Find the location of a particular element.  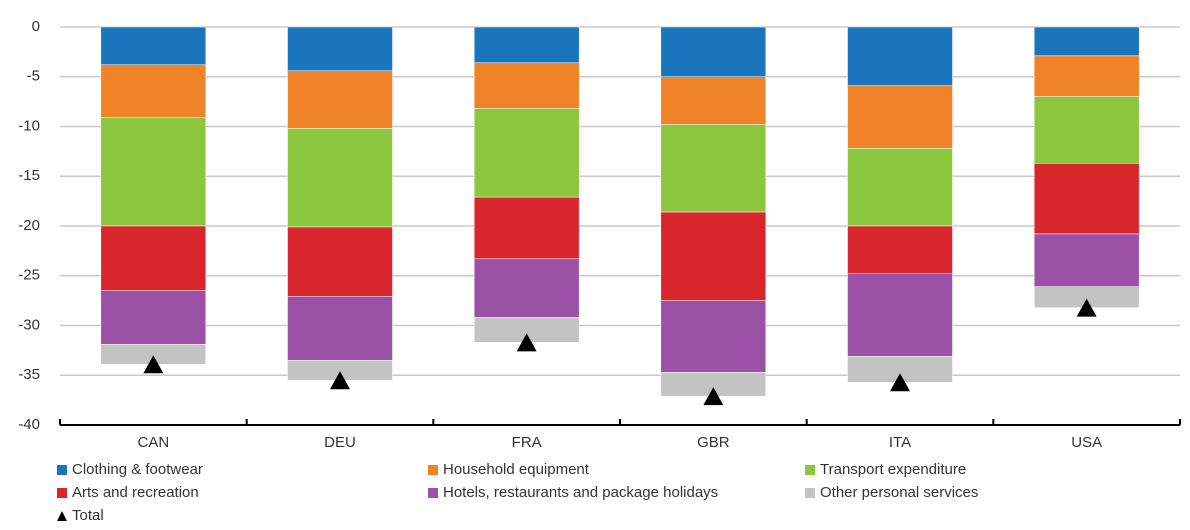

y-tick-label: -20 is located at coordinates (29, 225).